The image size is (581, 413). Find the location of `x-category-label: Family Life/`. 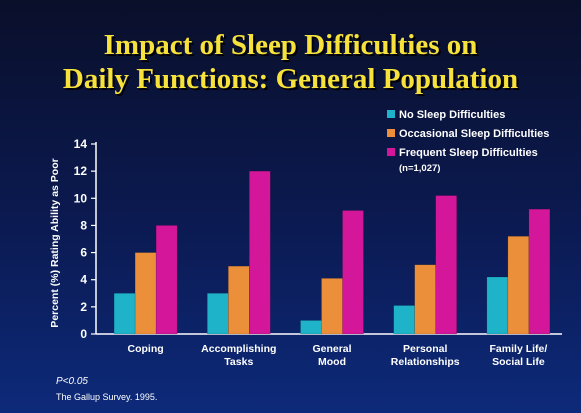

x-category-label: Family Life/ is located at coordinates (519, 349).